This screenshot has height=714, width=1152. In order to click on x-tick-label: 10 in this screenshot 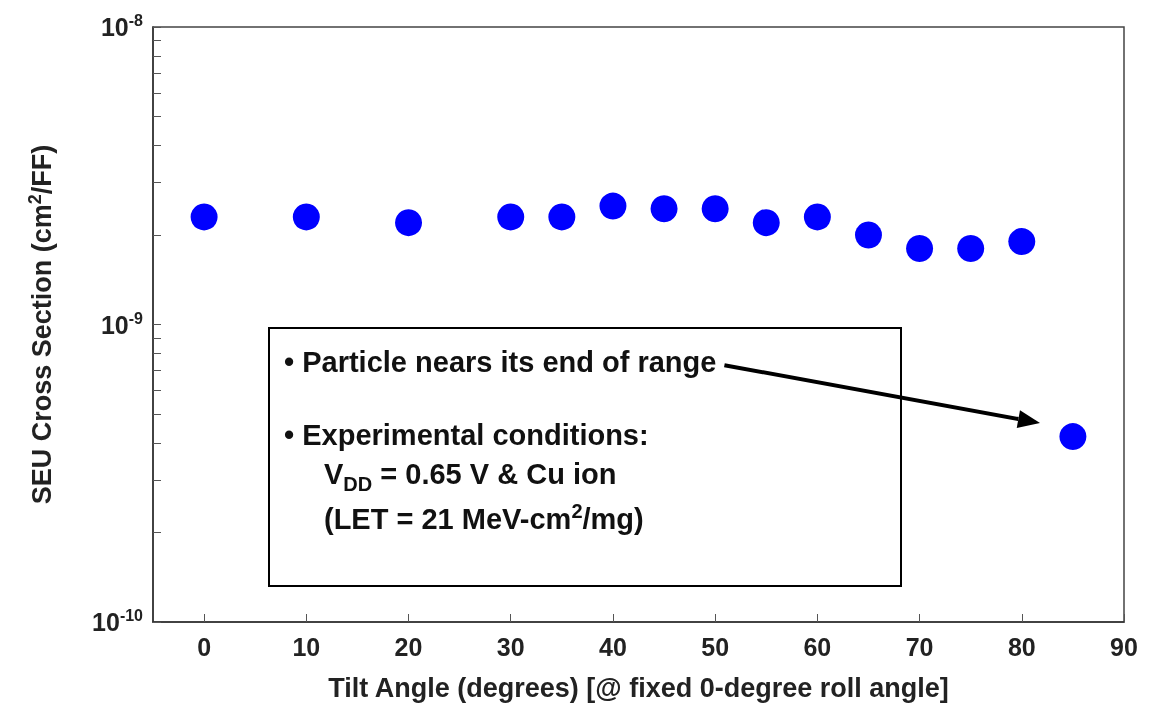, I will do `click(306, 646)`.